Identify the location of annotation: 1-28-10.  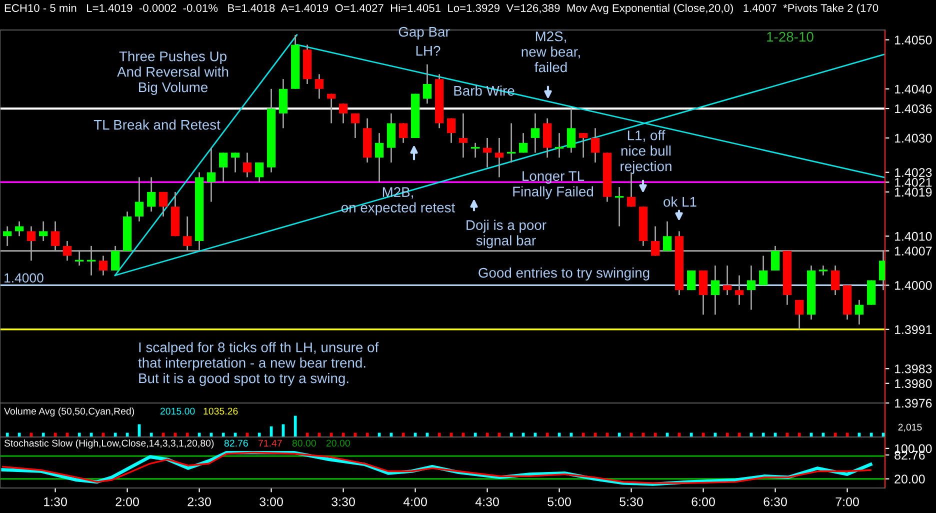
(790, 37).